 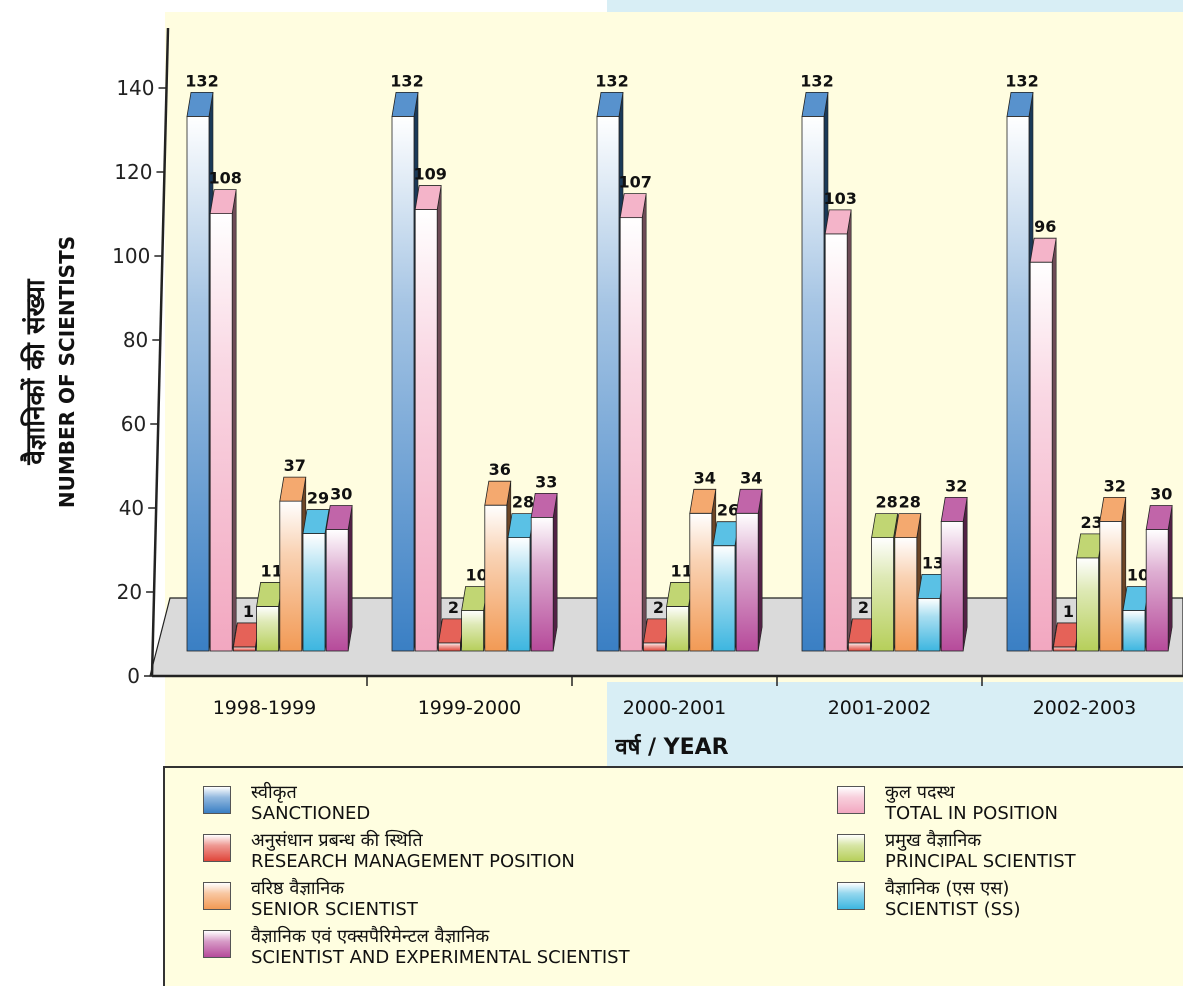 What do you see at coordinates (135, 88) in the screenshot?
I see `y-tick-label: 140` at bounding box center [135, 88].